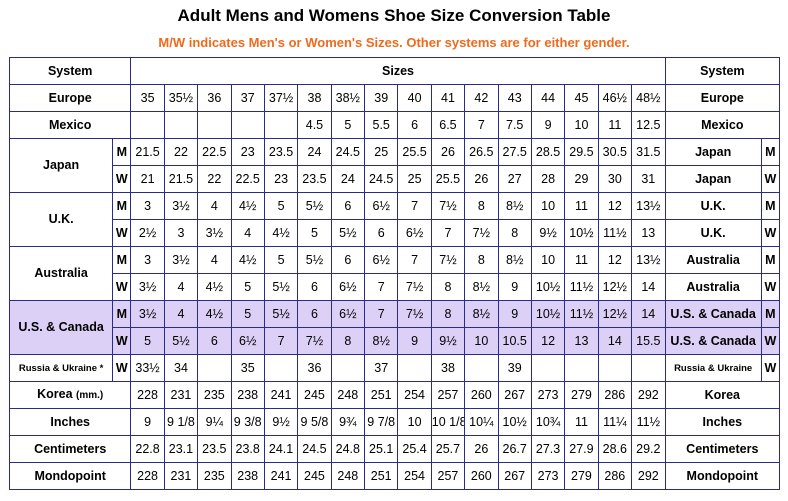 Image resolution: width=788 pixels, height=501 pixels. Describe the element at coordinates (615, 98) in the screenshot. I see `size-cell: 46½` at that location.